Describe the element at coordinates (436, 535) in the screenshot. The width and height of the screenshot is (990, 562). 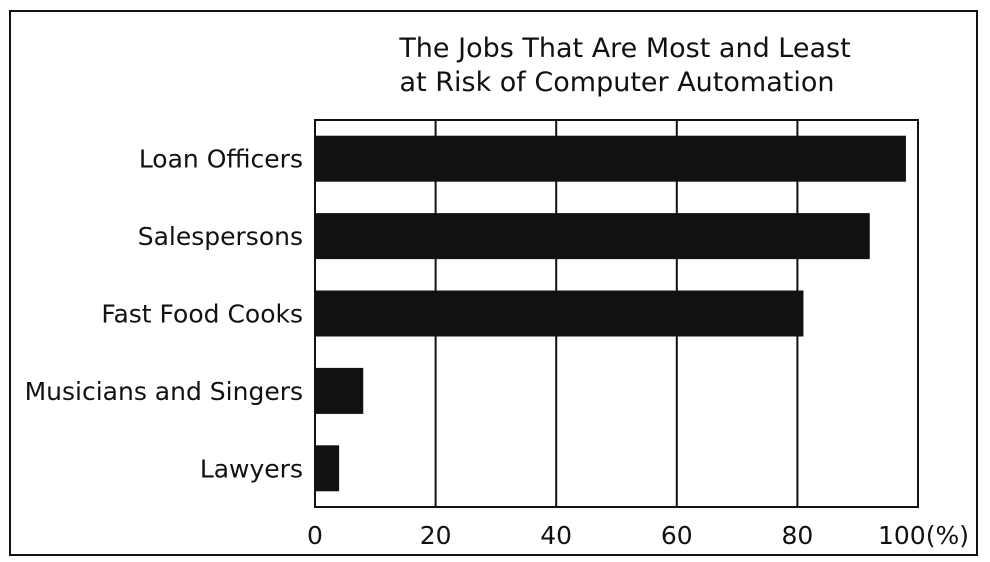
I see `tick-label: 20` at that location.